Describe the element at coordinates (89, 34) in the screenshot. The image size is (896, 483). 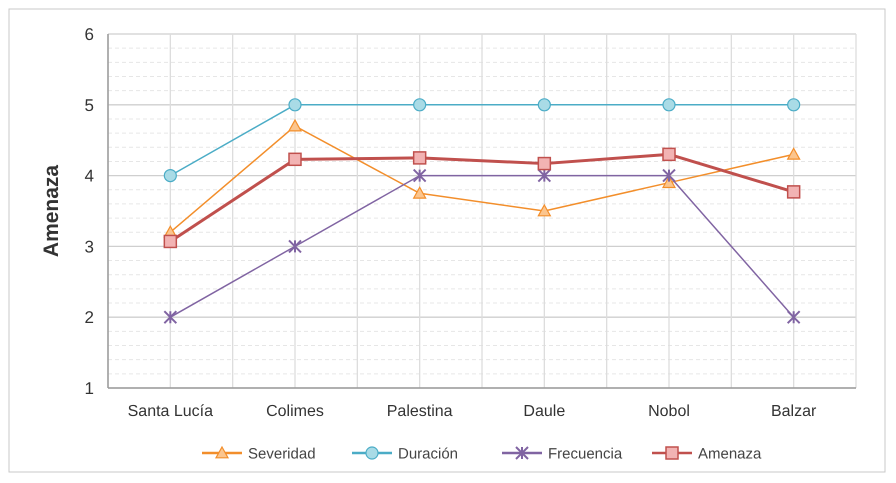
I see `y-tick-label: 6` at that location.